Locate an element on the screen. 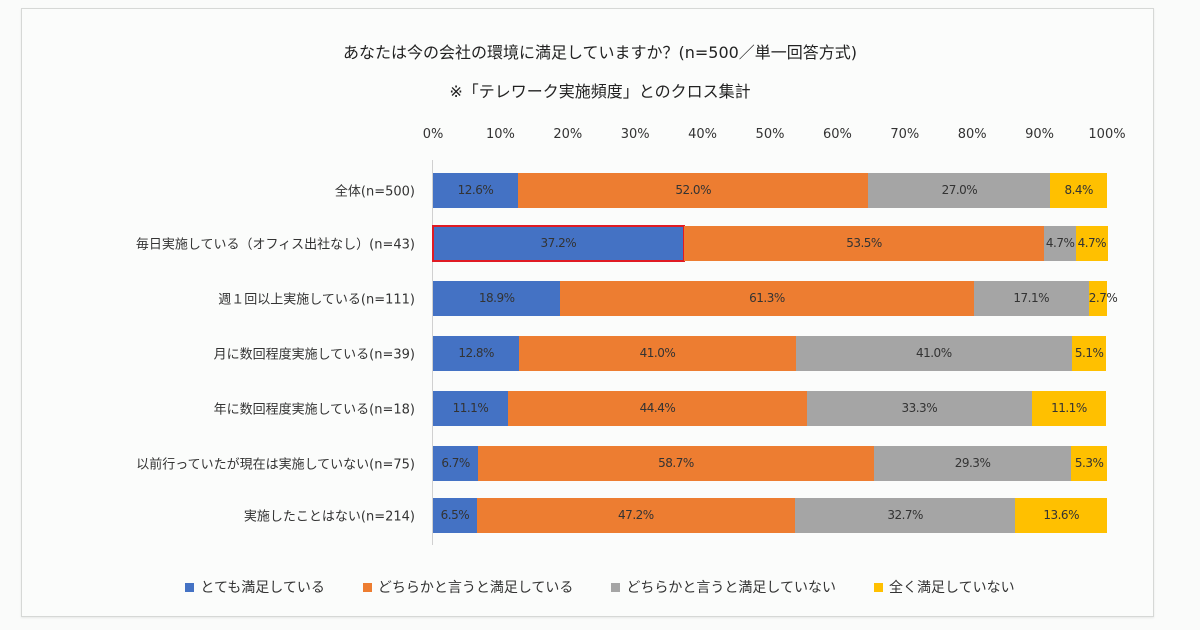 This screenshot has width=1200, height=630. x-tick-label: 50% is located at coordinates (770, 134).